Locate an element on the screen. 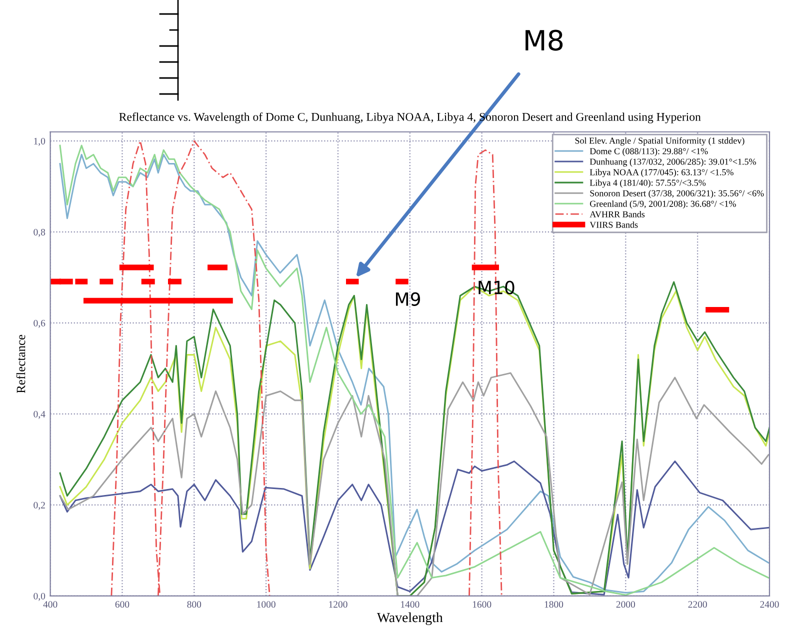 The width and height of the screenshot is (786, 634). y-tick-label: 0,2 is located at coordinates (39, 506).